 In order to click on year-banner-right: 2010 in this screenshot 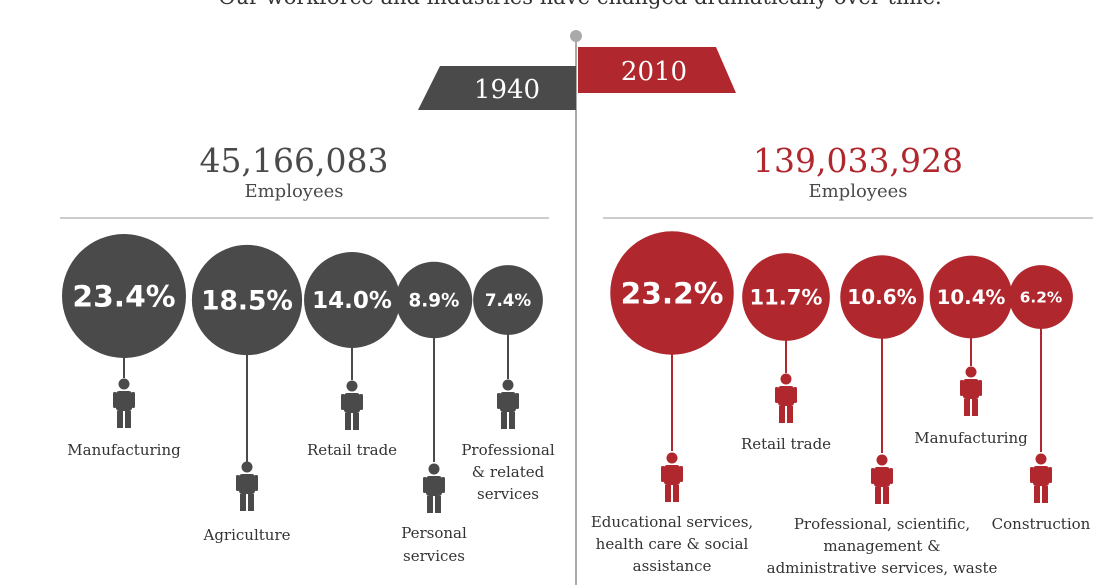, I will do `click(657, 70)`.